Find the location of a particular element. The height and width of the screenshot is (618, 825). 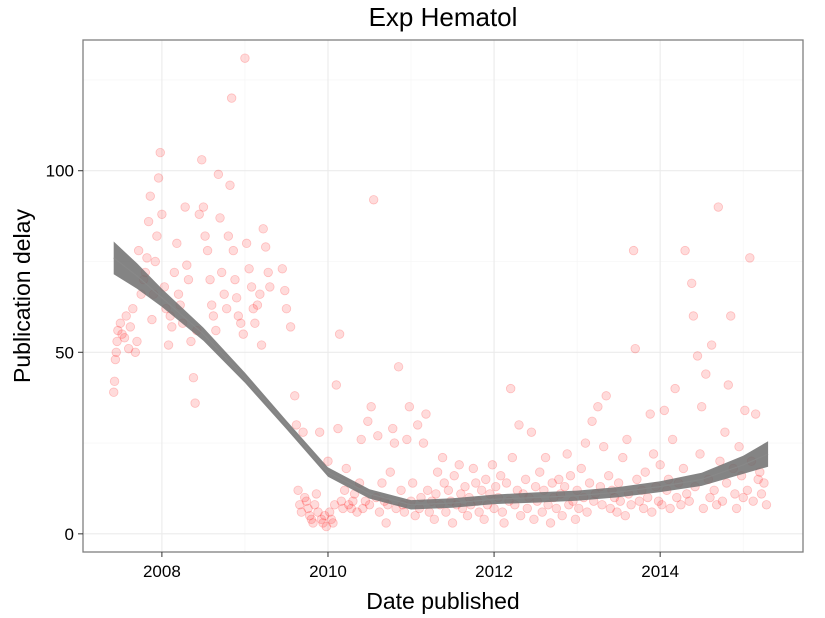

x-tick-label: 2008 is located at coordinates (162, 571).